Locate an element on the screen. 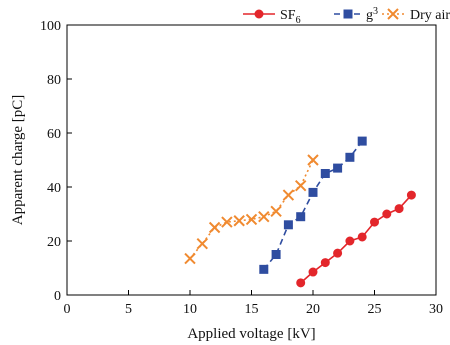 The height and width of the screenshot is (345, 450). legend-label-main: Dry air is located at coordinates (430, 15).